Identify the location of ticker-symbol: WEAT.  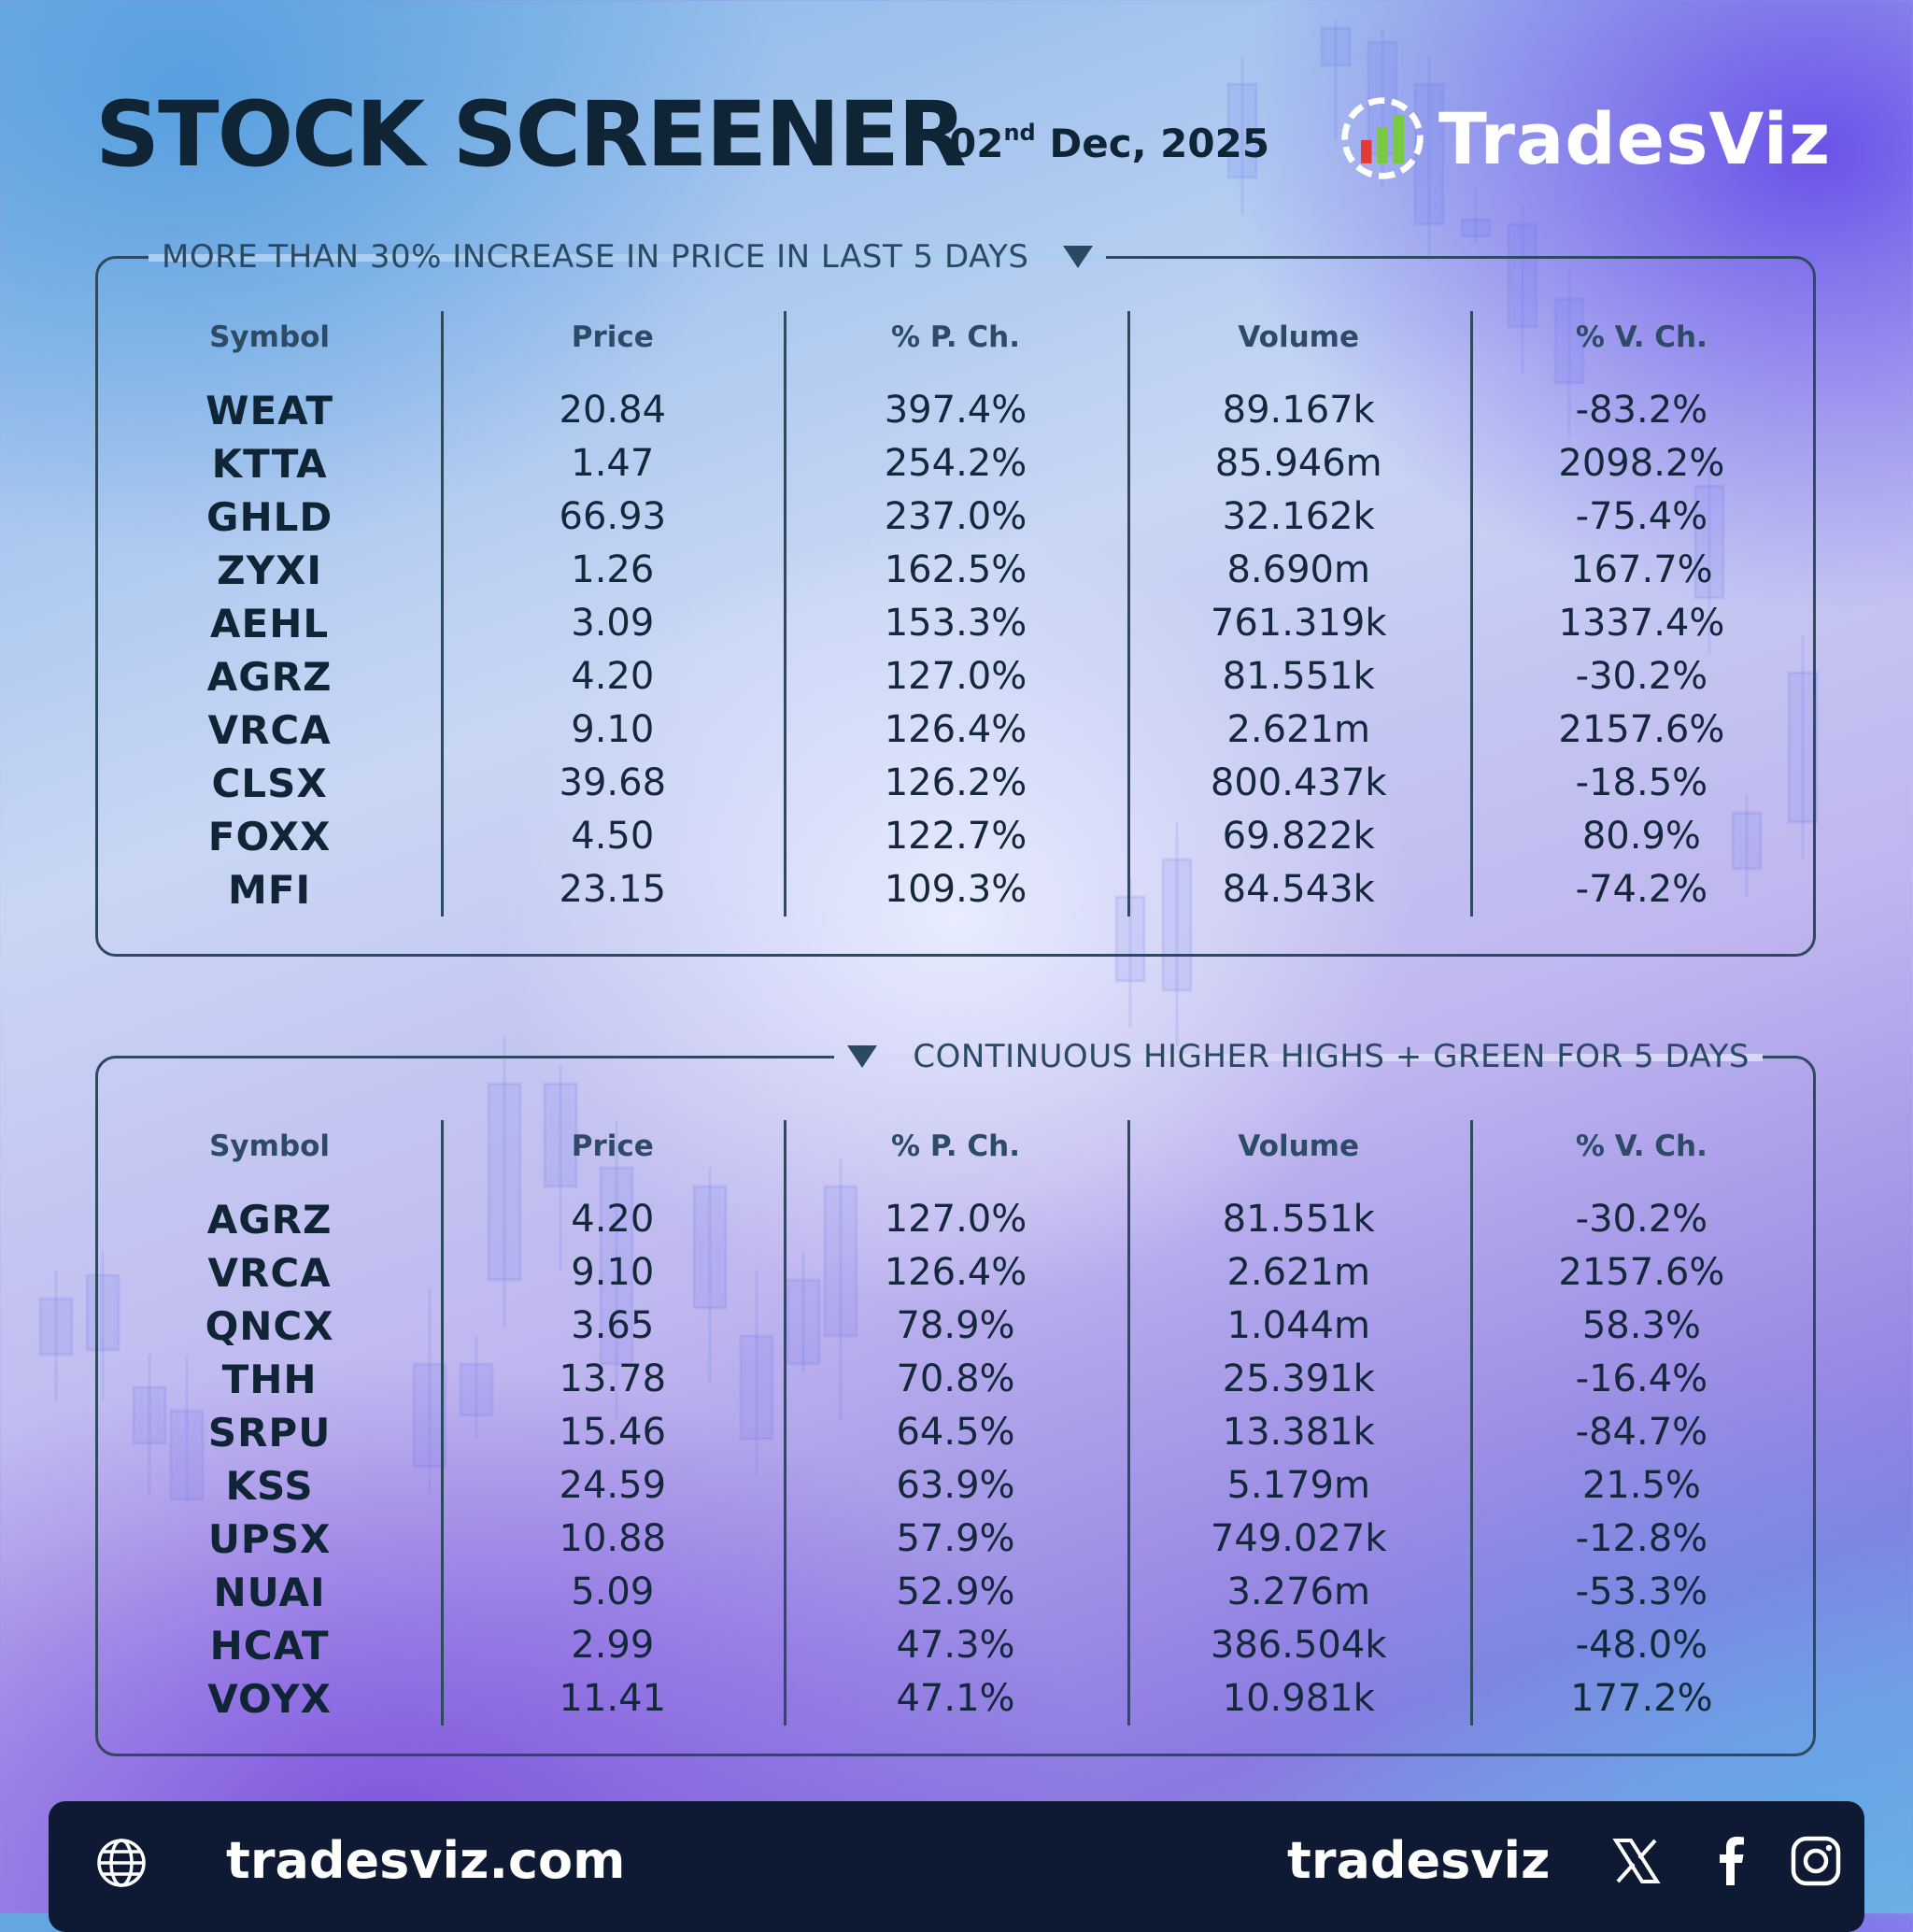
(269, 410).